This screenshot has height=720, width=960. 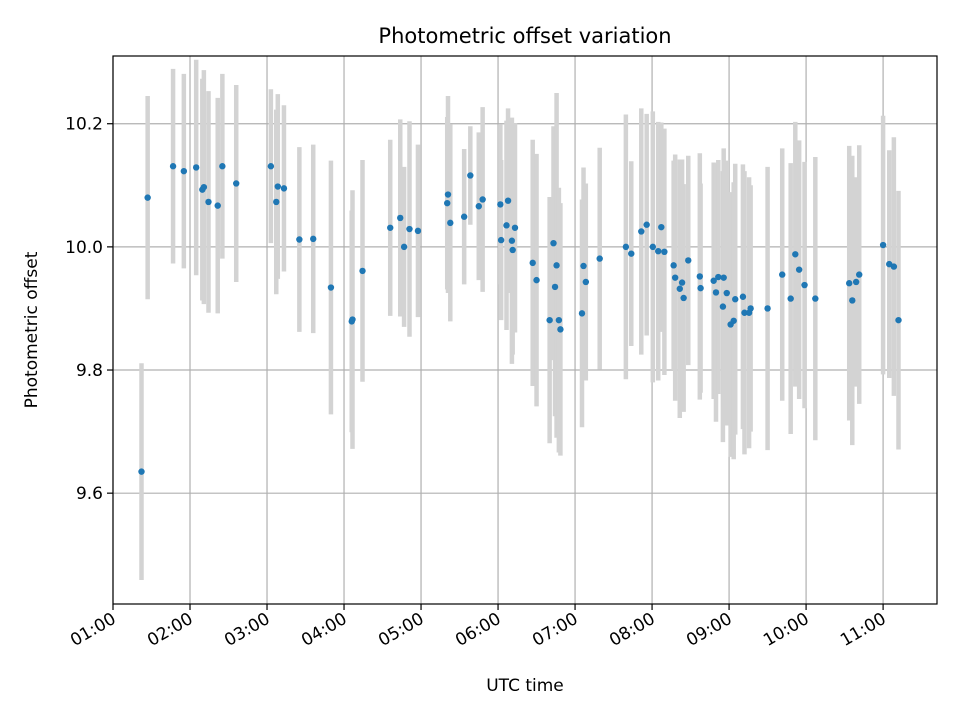 What do you see at coordinates (524, 36) in the screenshot?
I see `chart-title: Photometric offset variation` at bounding box center [524, 36].